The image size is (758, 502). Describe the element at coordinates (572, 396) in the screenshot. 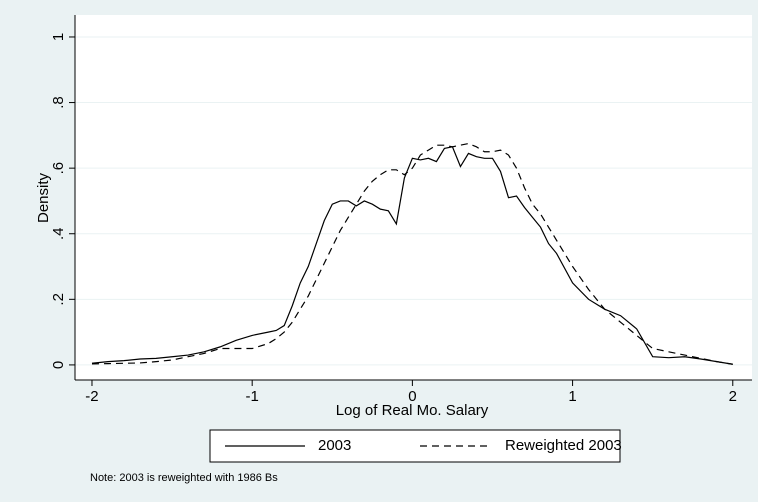

I see `x-tick-label: 1` at that location.